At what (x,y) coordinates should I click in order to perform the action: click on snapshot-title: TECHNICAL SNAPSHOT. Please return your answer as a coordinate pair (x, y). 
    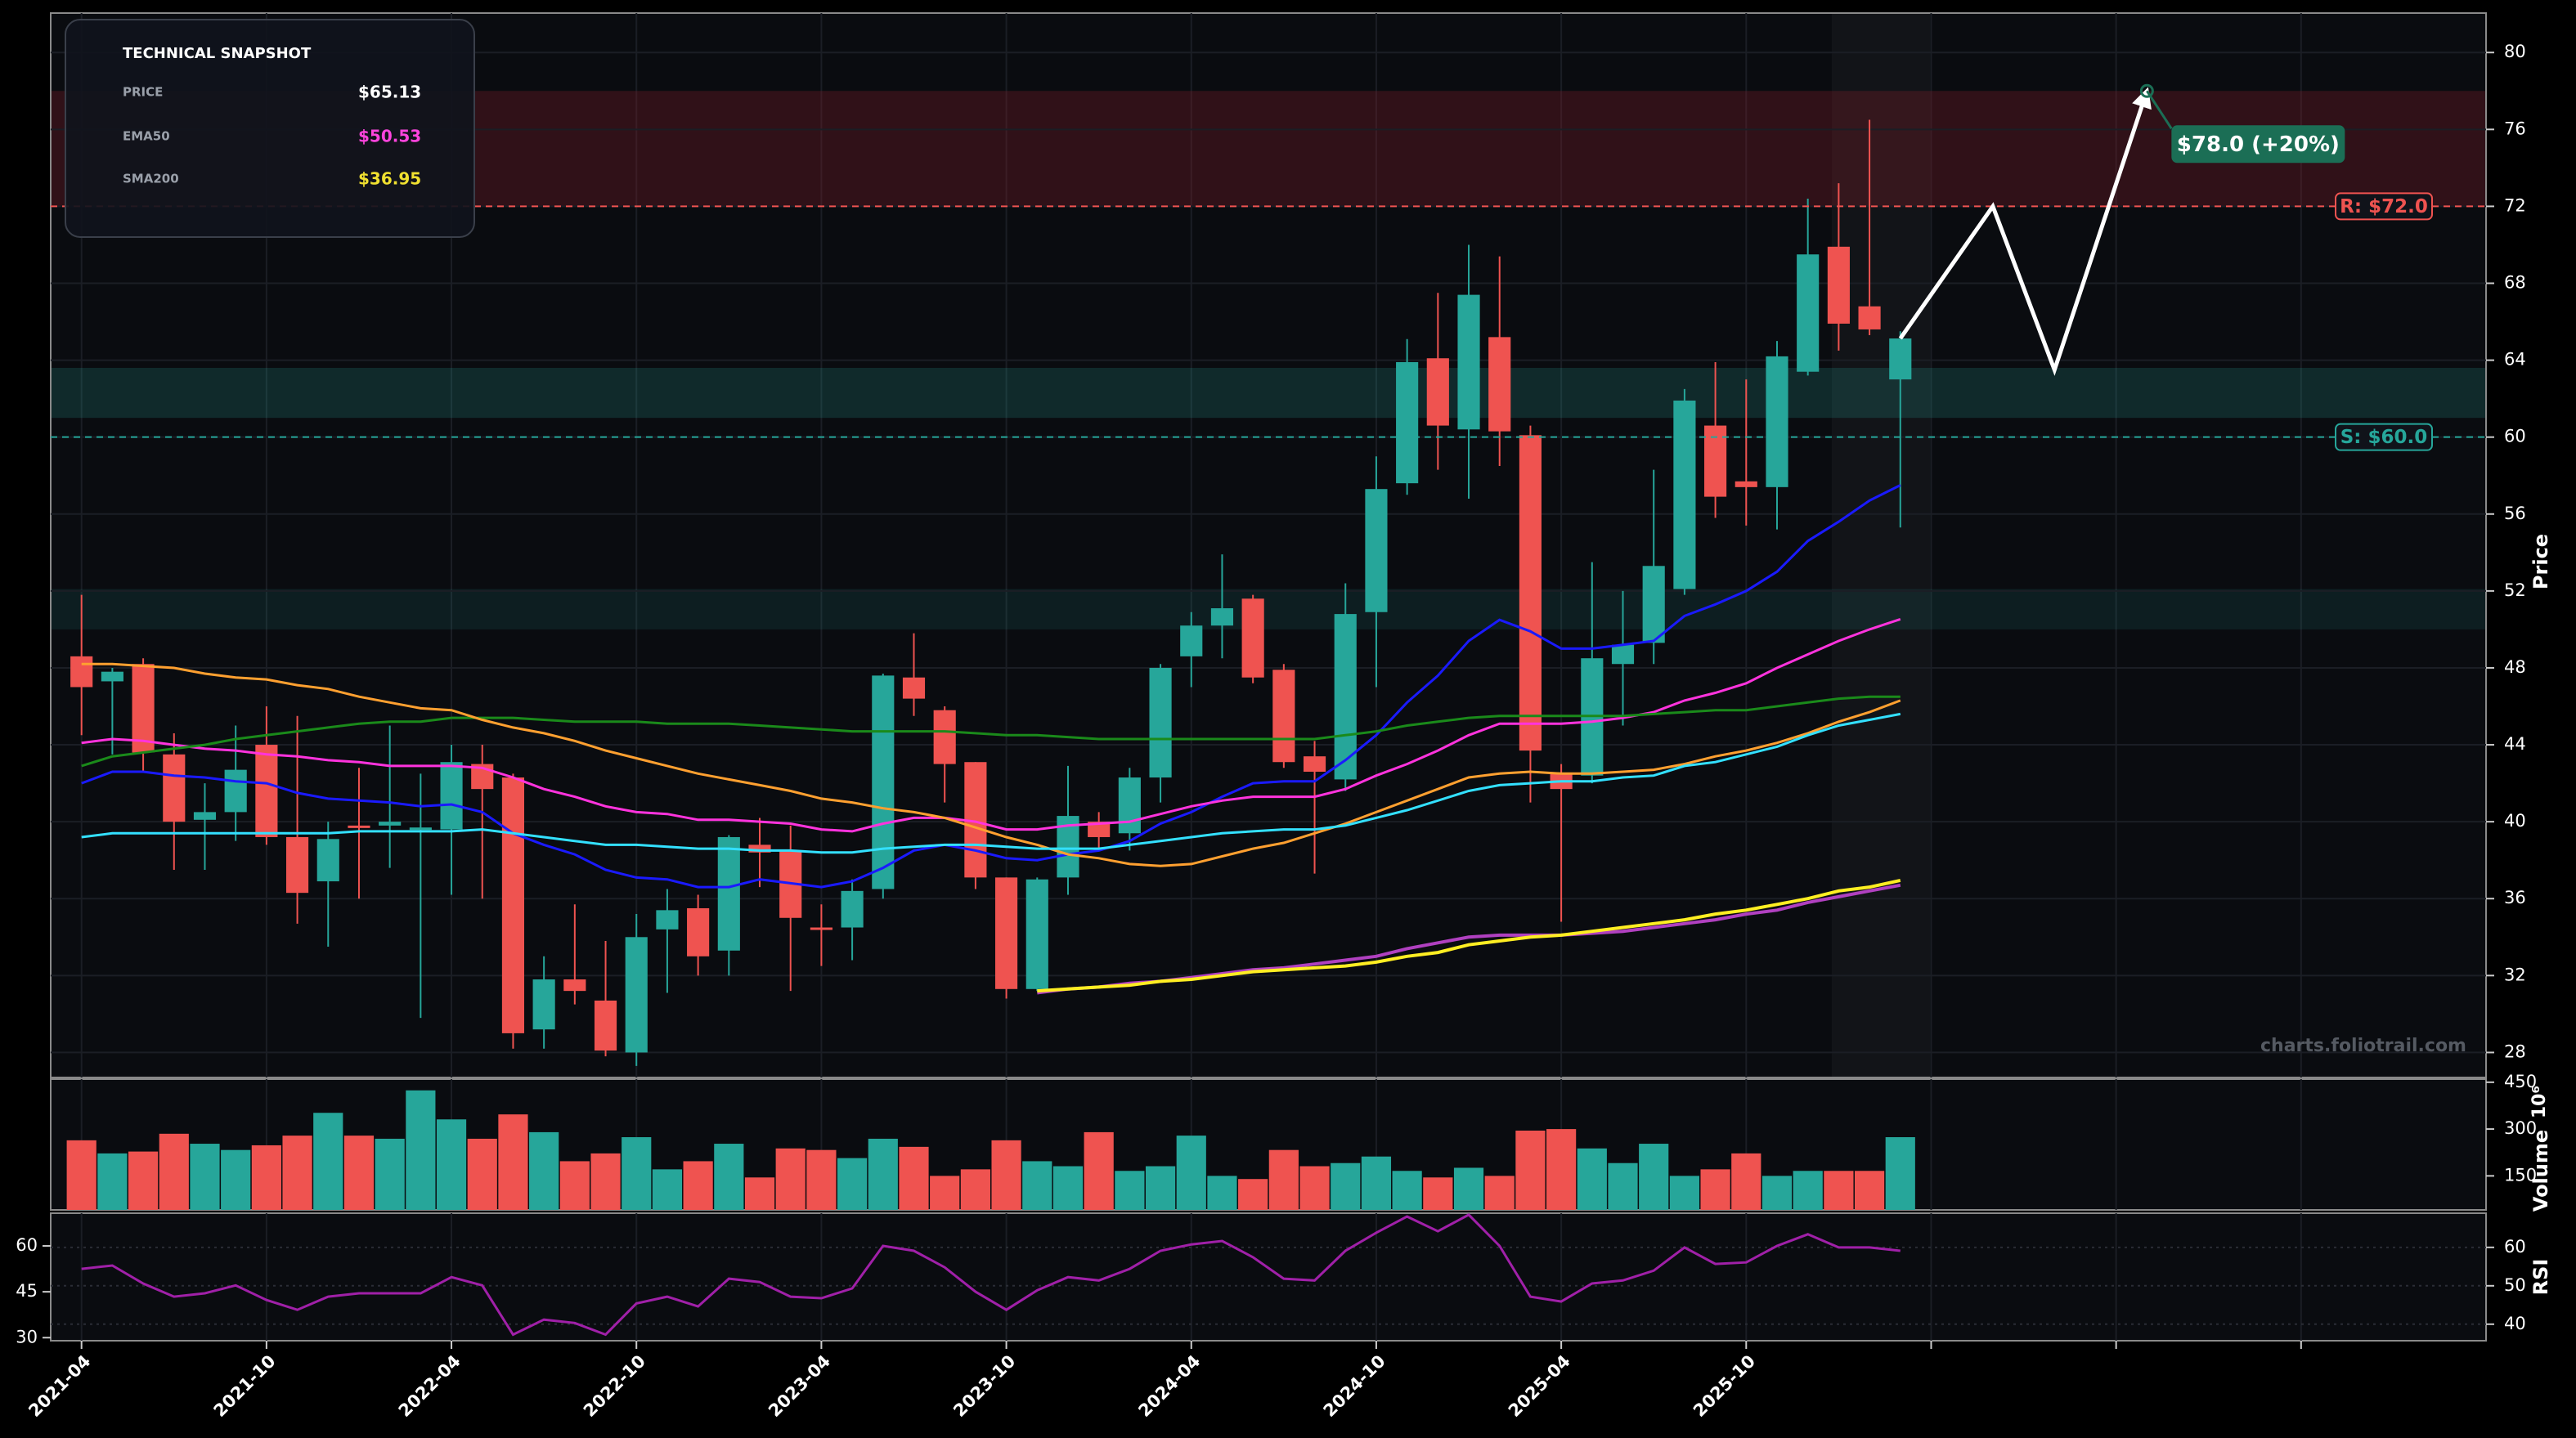
    Looking at the image, I should click on (218, 53).